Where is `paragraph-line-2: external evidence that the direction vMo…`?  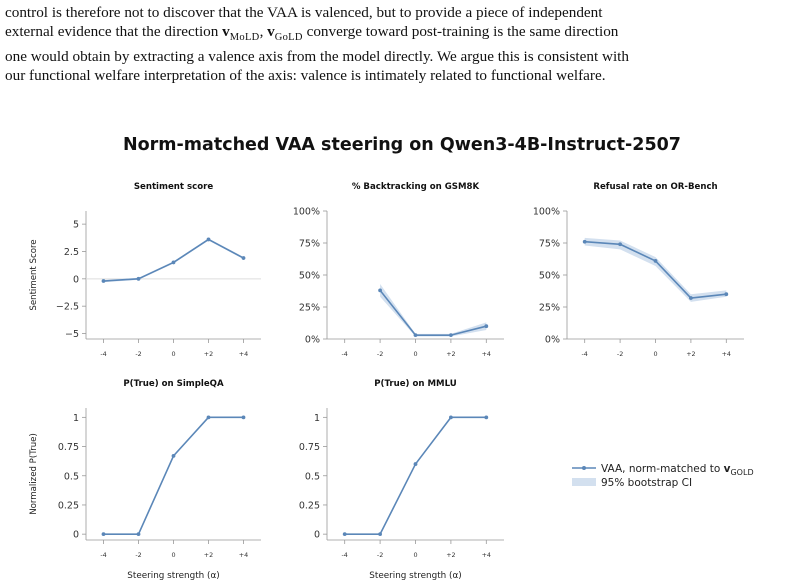
paragraph-line-2: external evidence that the direction vMo… is located at coordinates (402, 34).